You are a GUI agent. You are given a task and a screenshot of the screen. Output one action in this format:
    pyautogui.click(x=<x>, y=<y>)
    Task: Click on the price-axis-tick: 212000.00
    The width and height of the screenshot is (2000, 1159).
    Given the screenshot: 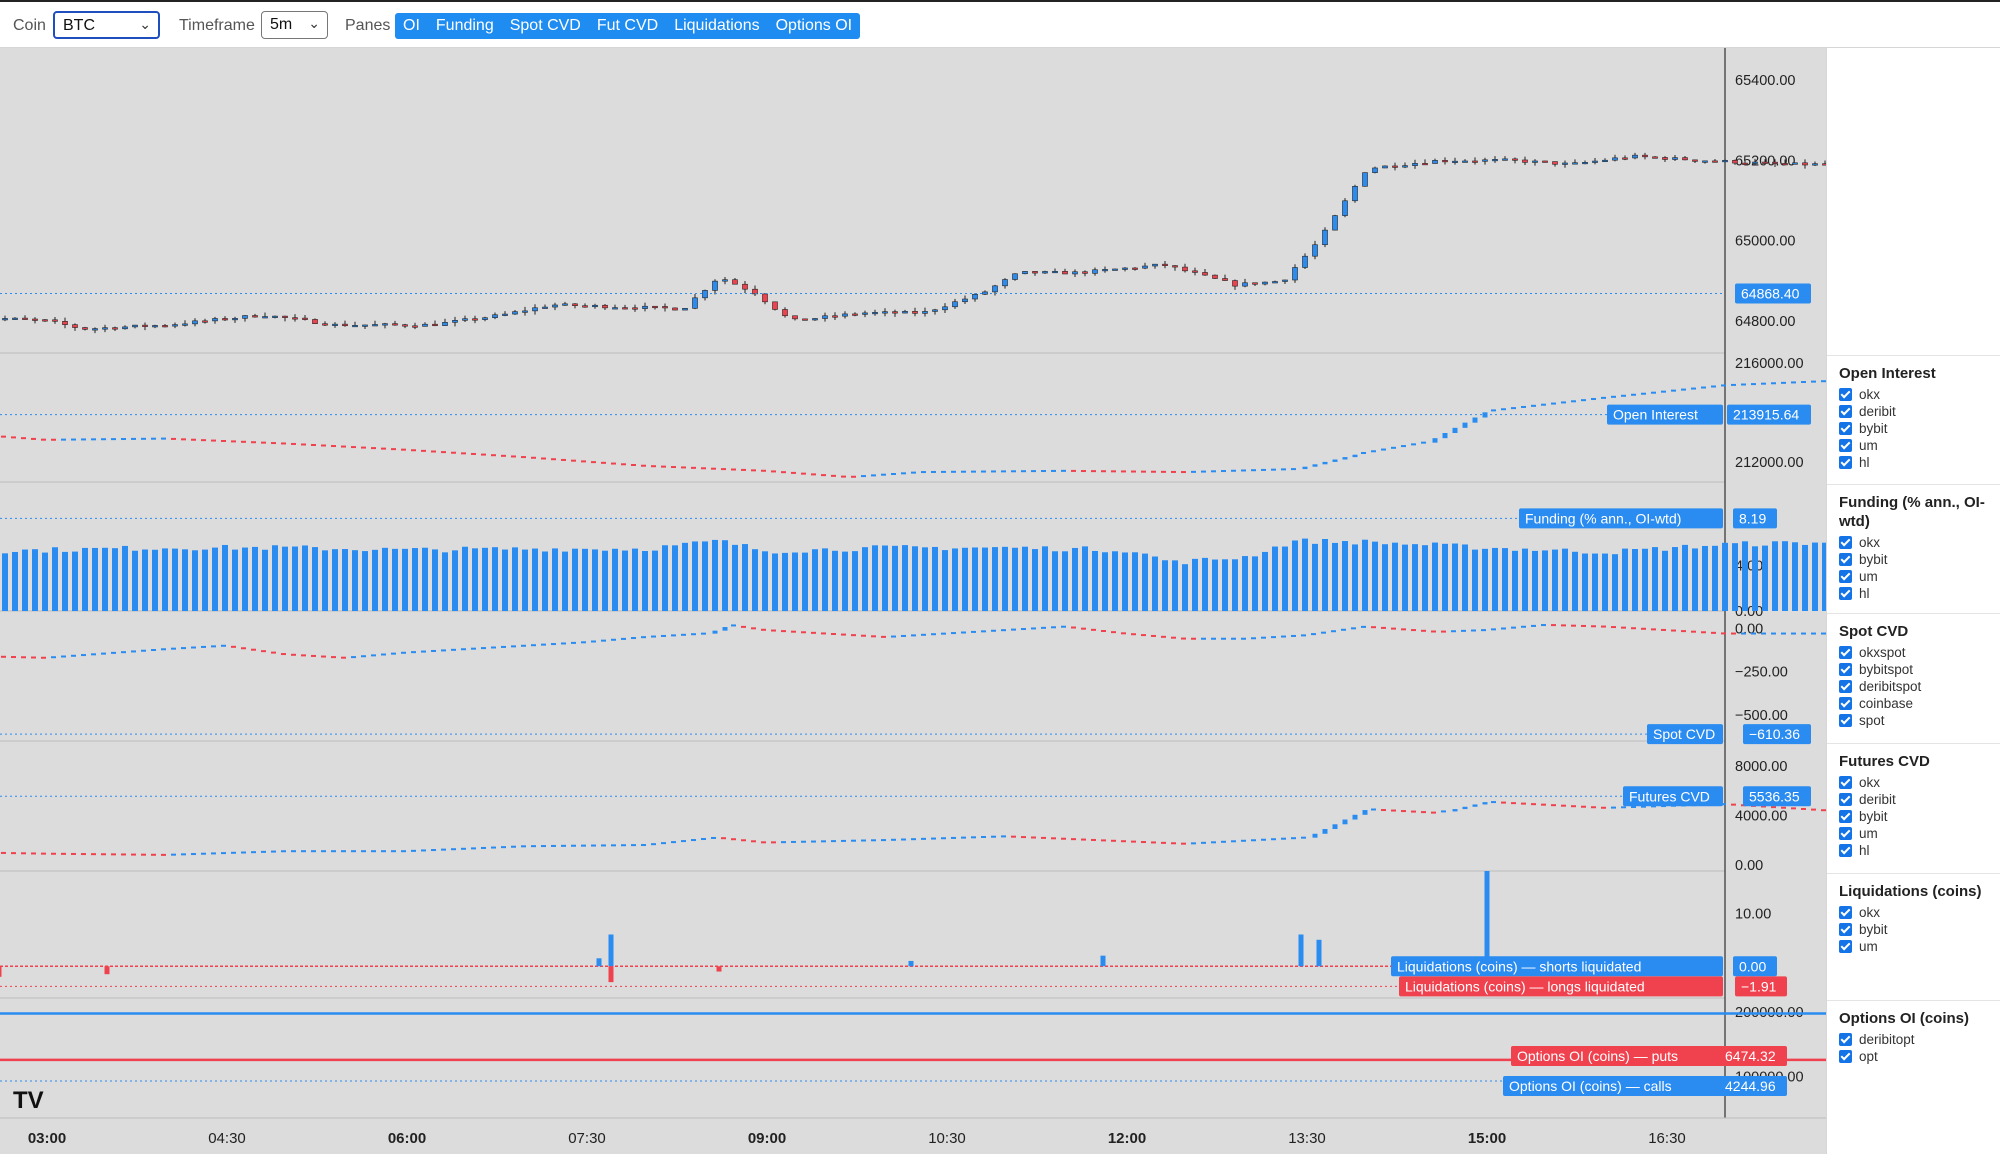 What is the action you would take?
    pyautogui.click(x=1769, y=463)
    